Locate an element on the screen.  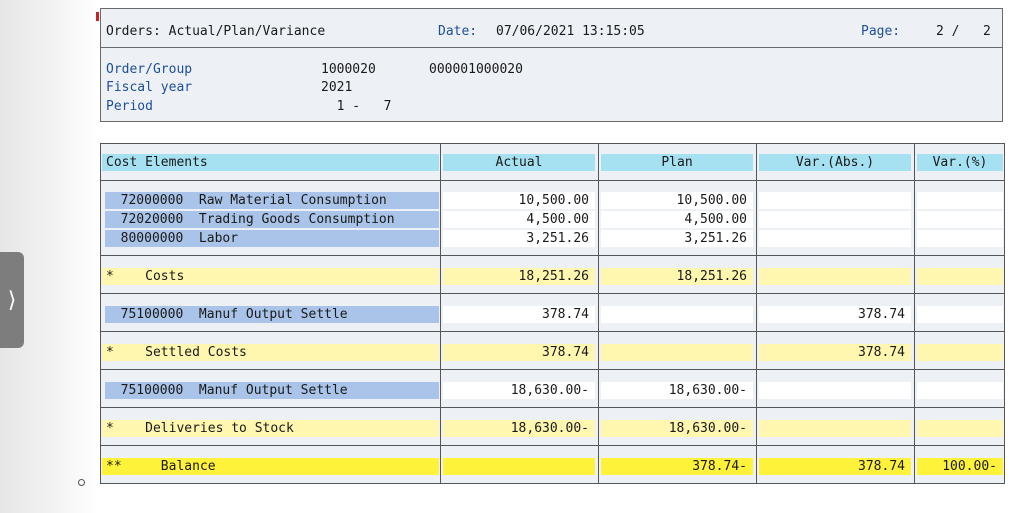
bullet-marker is located at coordinates (81, 482).